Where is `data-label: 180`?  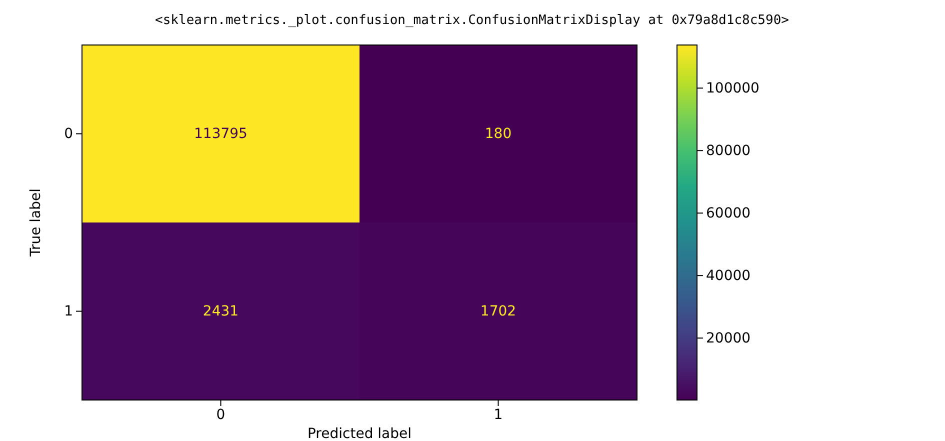 data-label: 180 is located at coordinates (498, 134).